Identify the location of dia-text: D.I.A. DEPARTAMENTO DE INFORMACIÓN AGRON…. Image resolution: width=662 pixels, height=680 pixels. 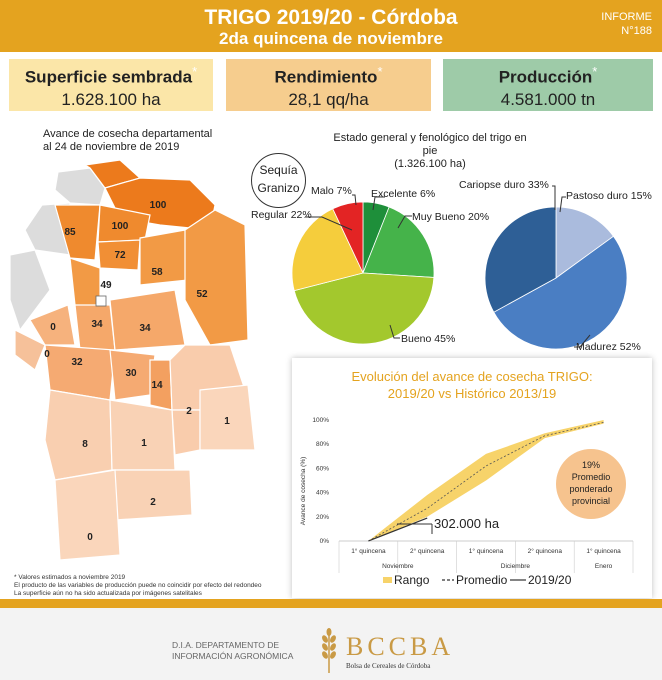
(232, 651).